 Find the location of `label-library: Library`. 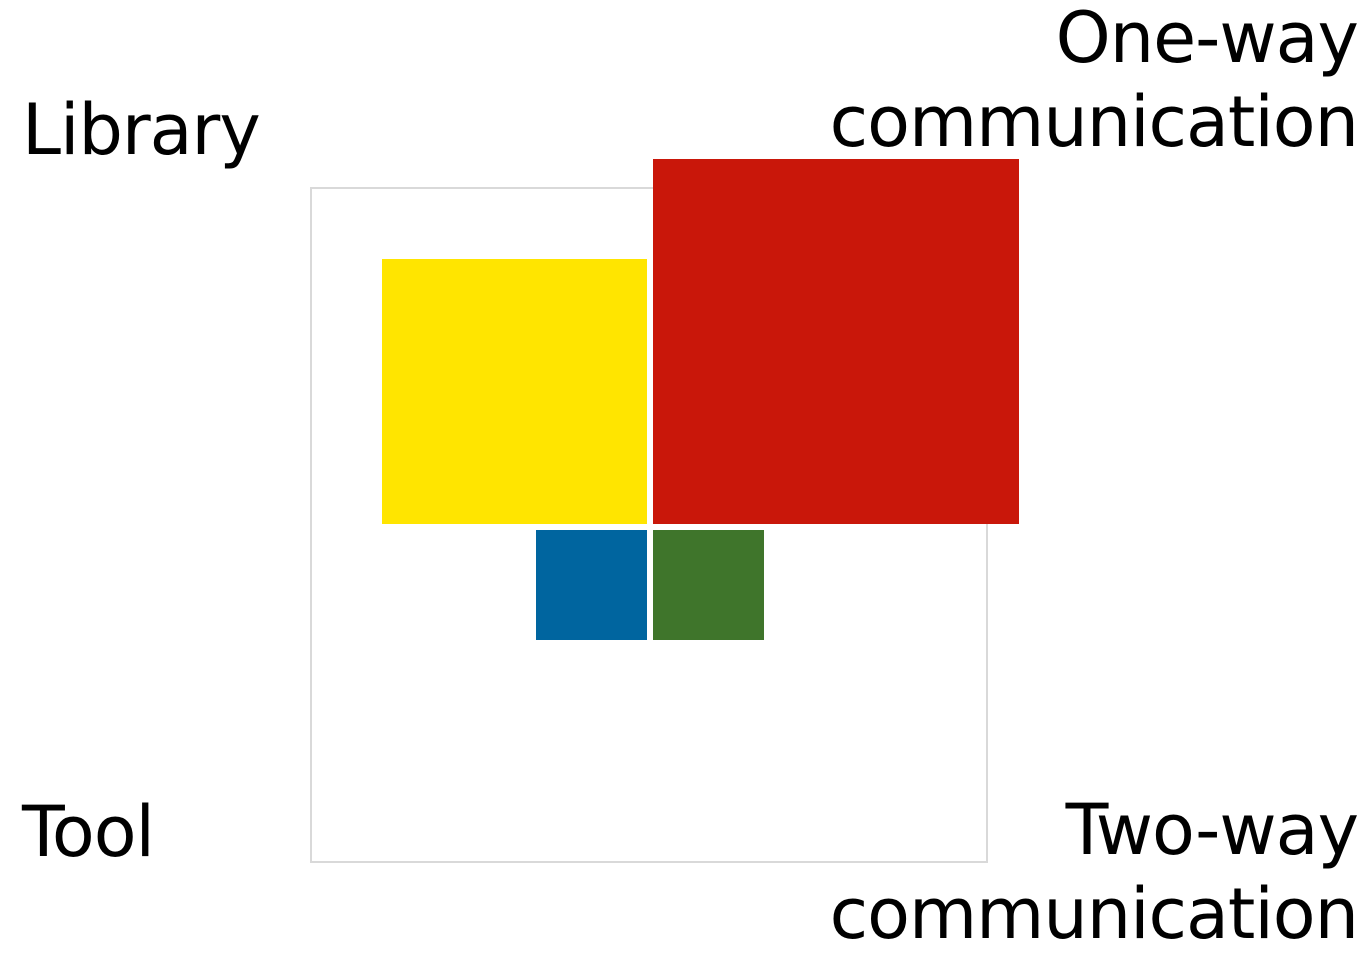

label-library: Library is located at coordinates (141, 130).